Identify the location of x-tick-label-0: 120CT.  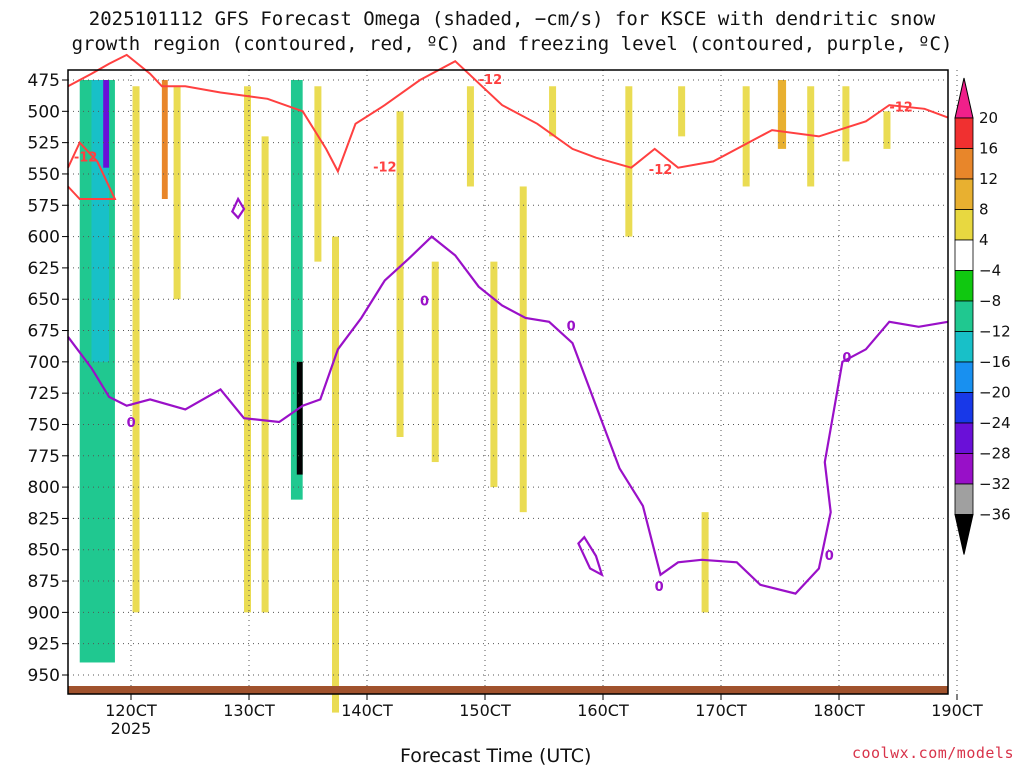
(131, 710).